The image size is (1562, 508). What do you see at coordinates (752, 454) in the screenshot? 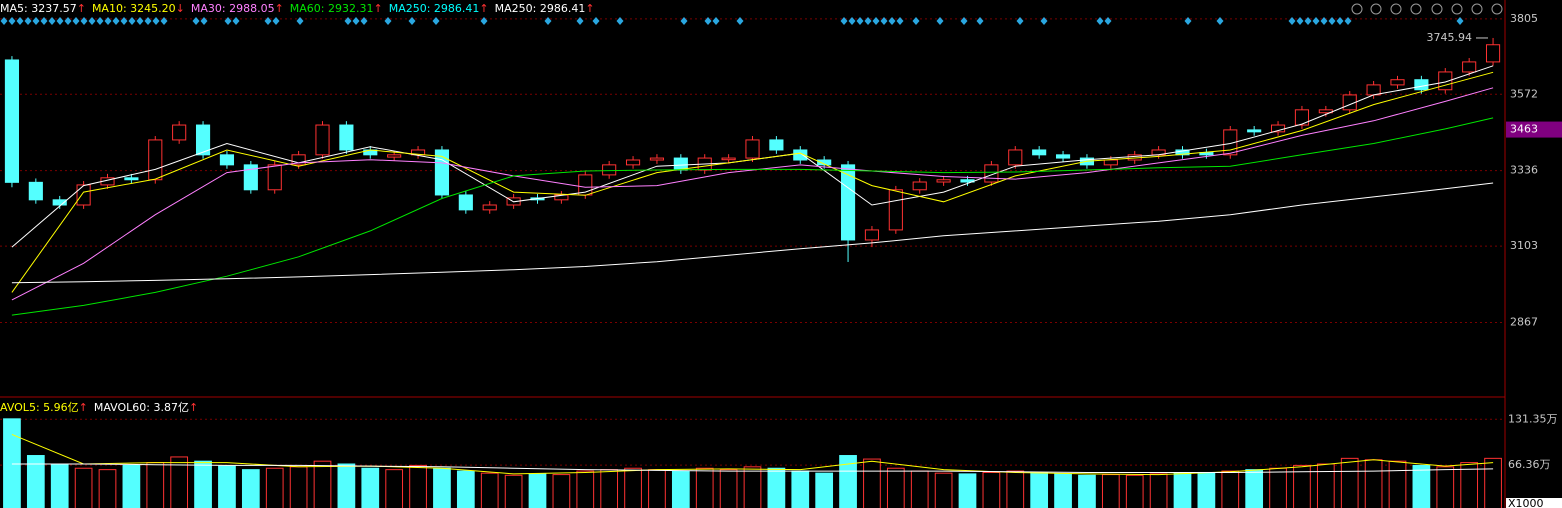
I see `ma-line` at bounding box center [752, 454].